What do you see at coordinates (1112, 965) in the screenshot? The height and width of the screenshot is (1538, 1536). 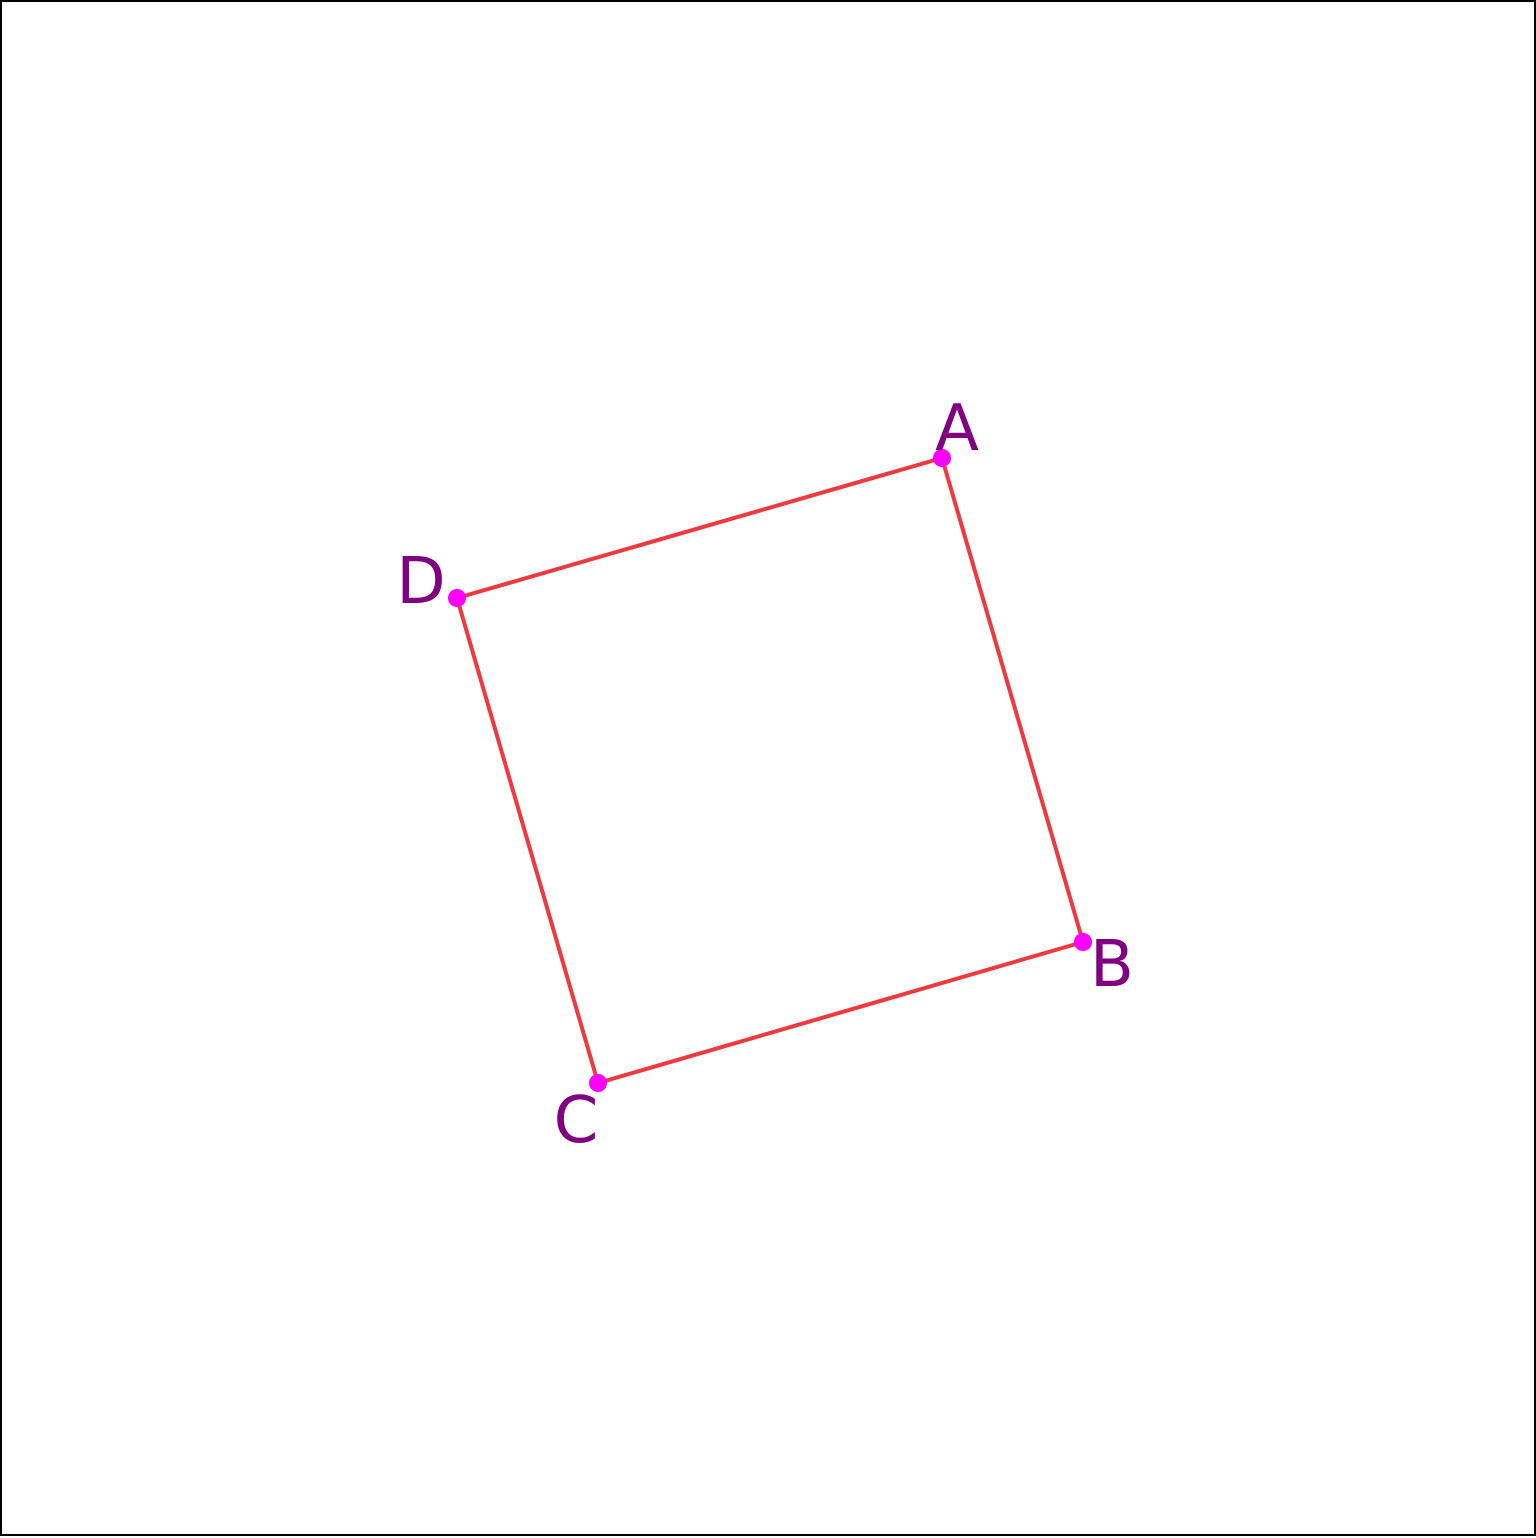 I see `vertex-label-b: B` at bounding box center [1112, 965].